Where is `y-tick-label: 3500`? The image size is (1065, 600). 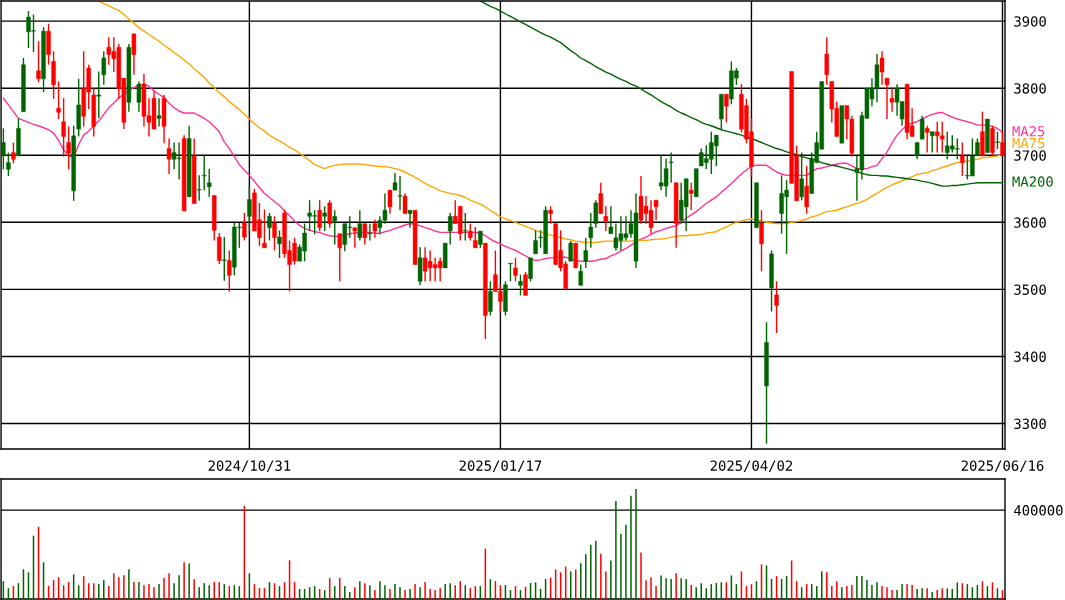 y-tick-label: 3500 is located at coordinates (1030, 289).